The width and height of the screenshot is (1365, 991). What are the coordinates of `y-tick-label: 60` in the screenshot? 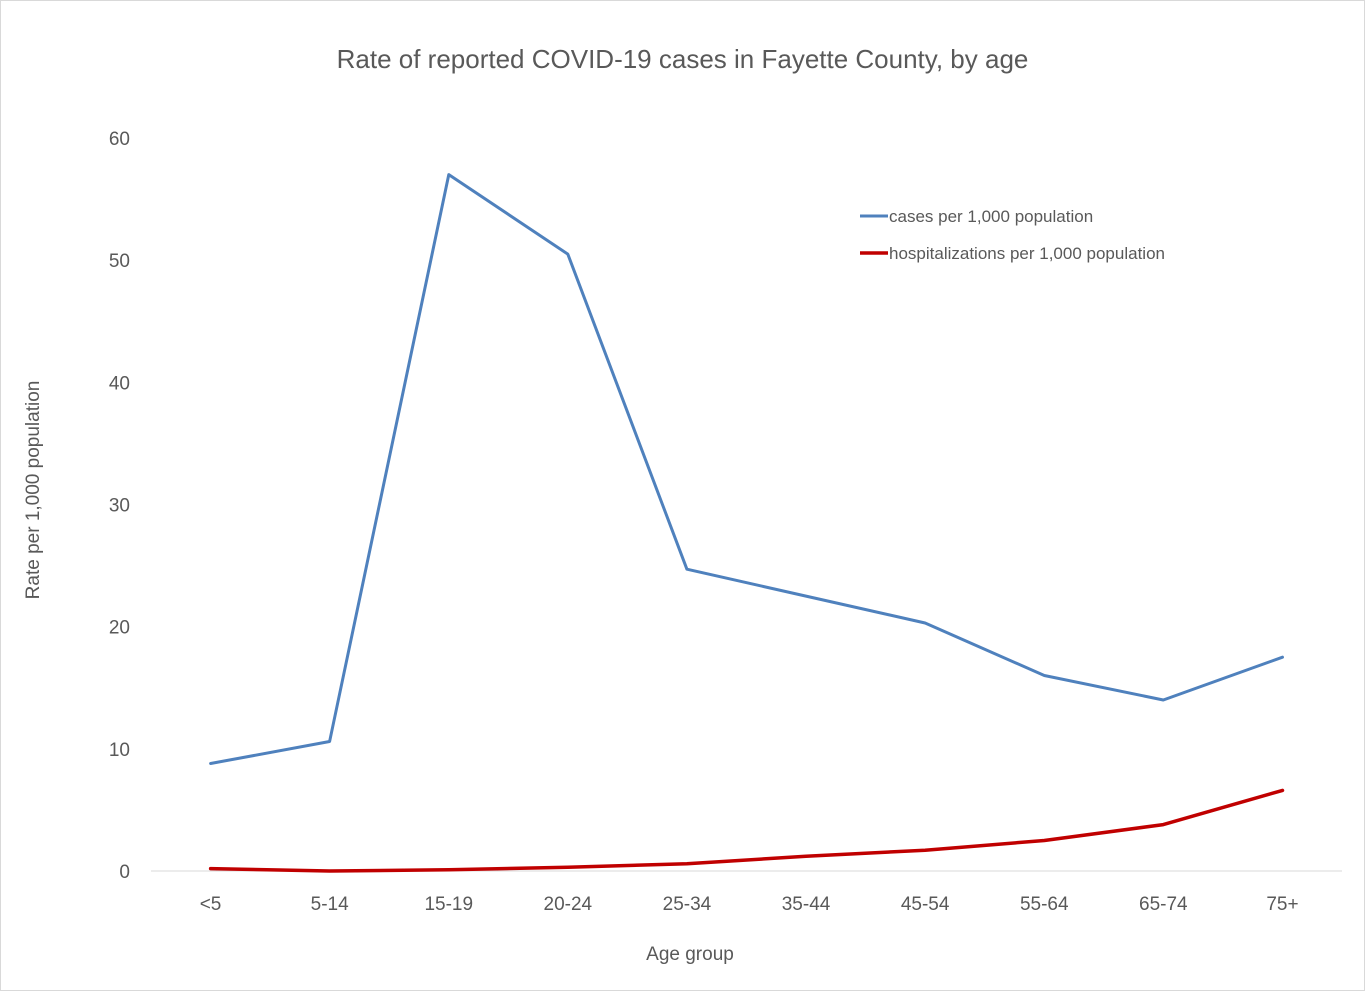 It's located at (119, 139).